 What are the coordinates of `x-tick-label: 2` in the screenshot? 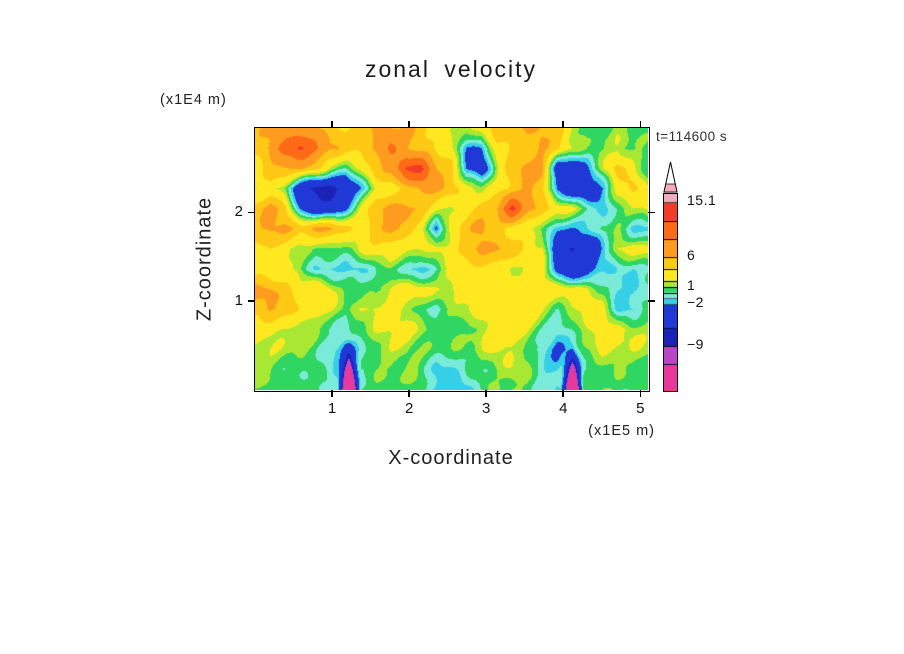 It's located at (409, 408).